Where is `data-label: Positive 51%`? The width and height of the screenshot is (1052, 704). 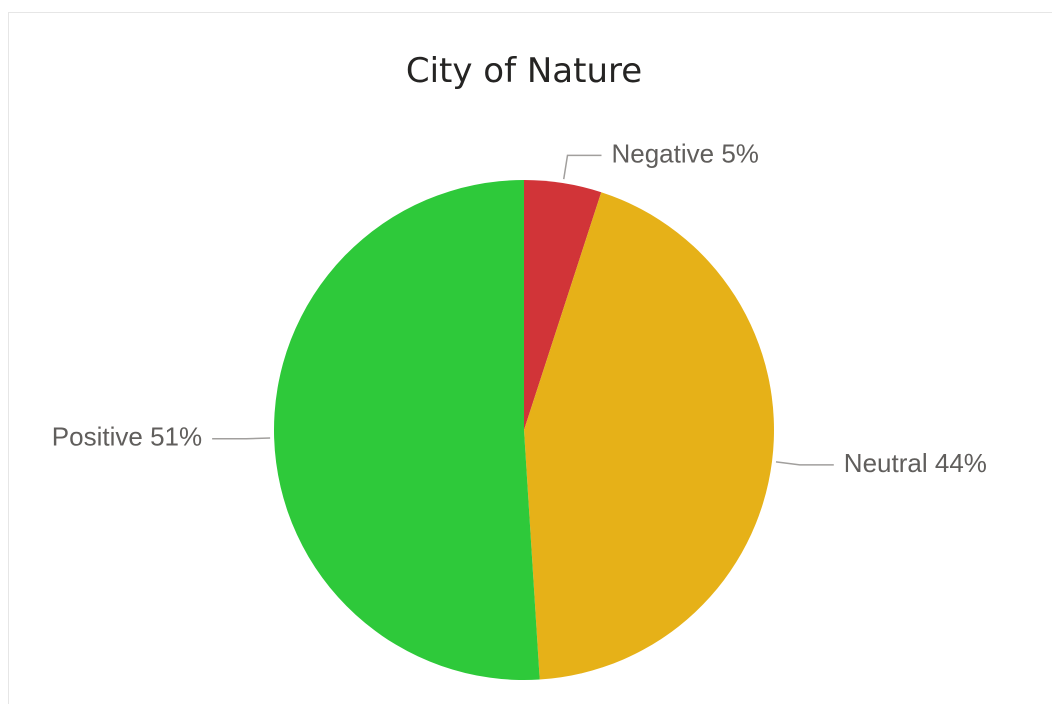
data-label: Positive 51% is located at coordinates (127, 437).